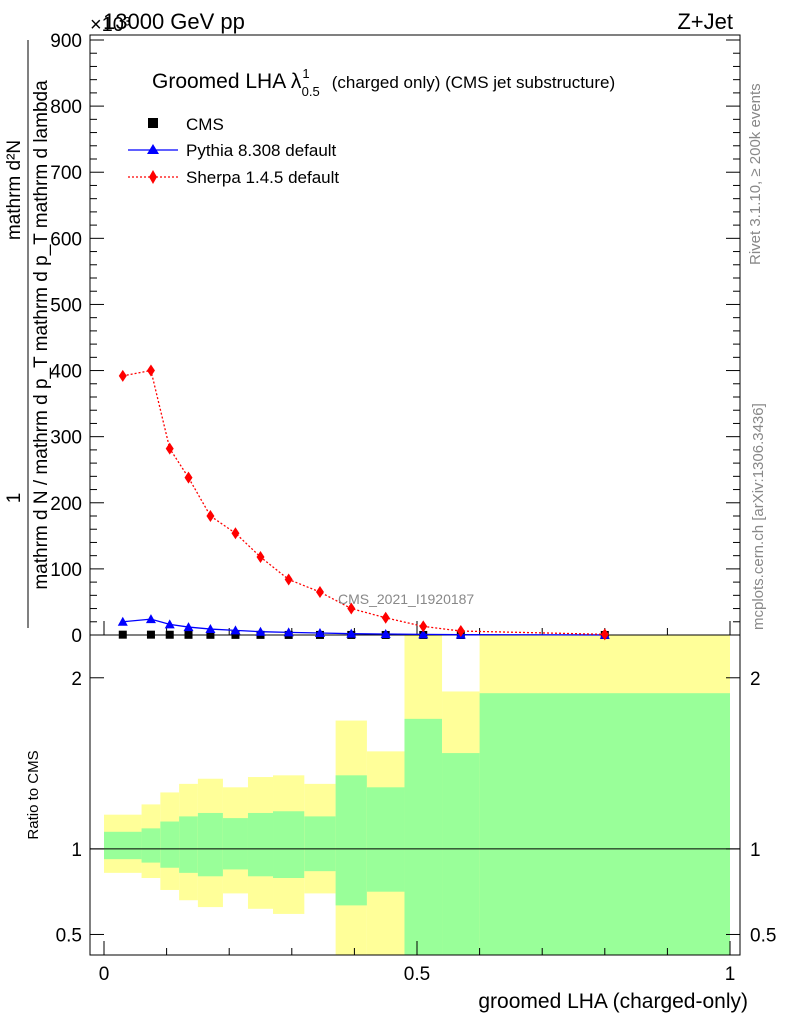 Image resolution: width=786 pixels, height=1024 pixels. Describe the element at coordinates (69, 935) in the screenshot. I see `ratio-y-tick-label: 0.5` at that location.